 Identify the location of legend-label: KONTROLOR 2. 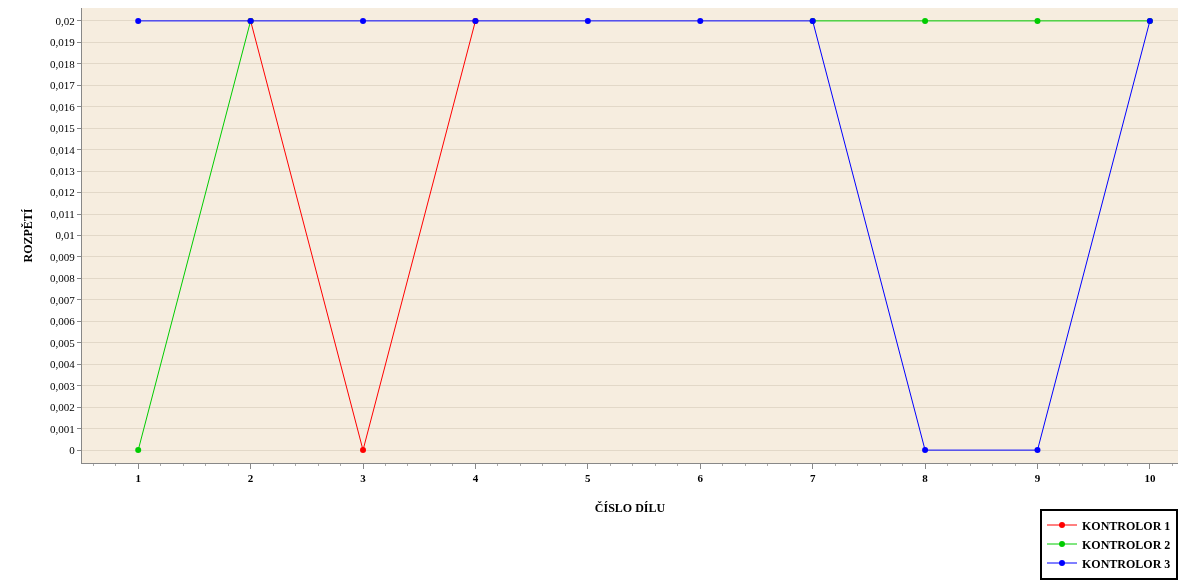
(1126, 544).